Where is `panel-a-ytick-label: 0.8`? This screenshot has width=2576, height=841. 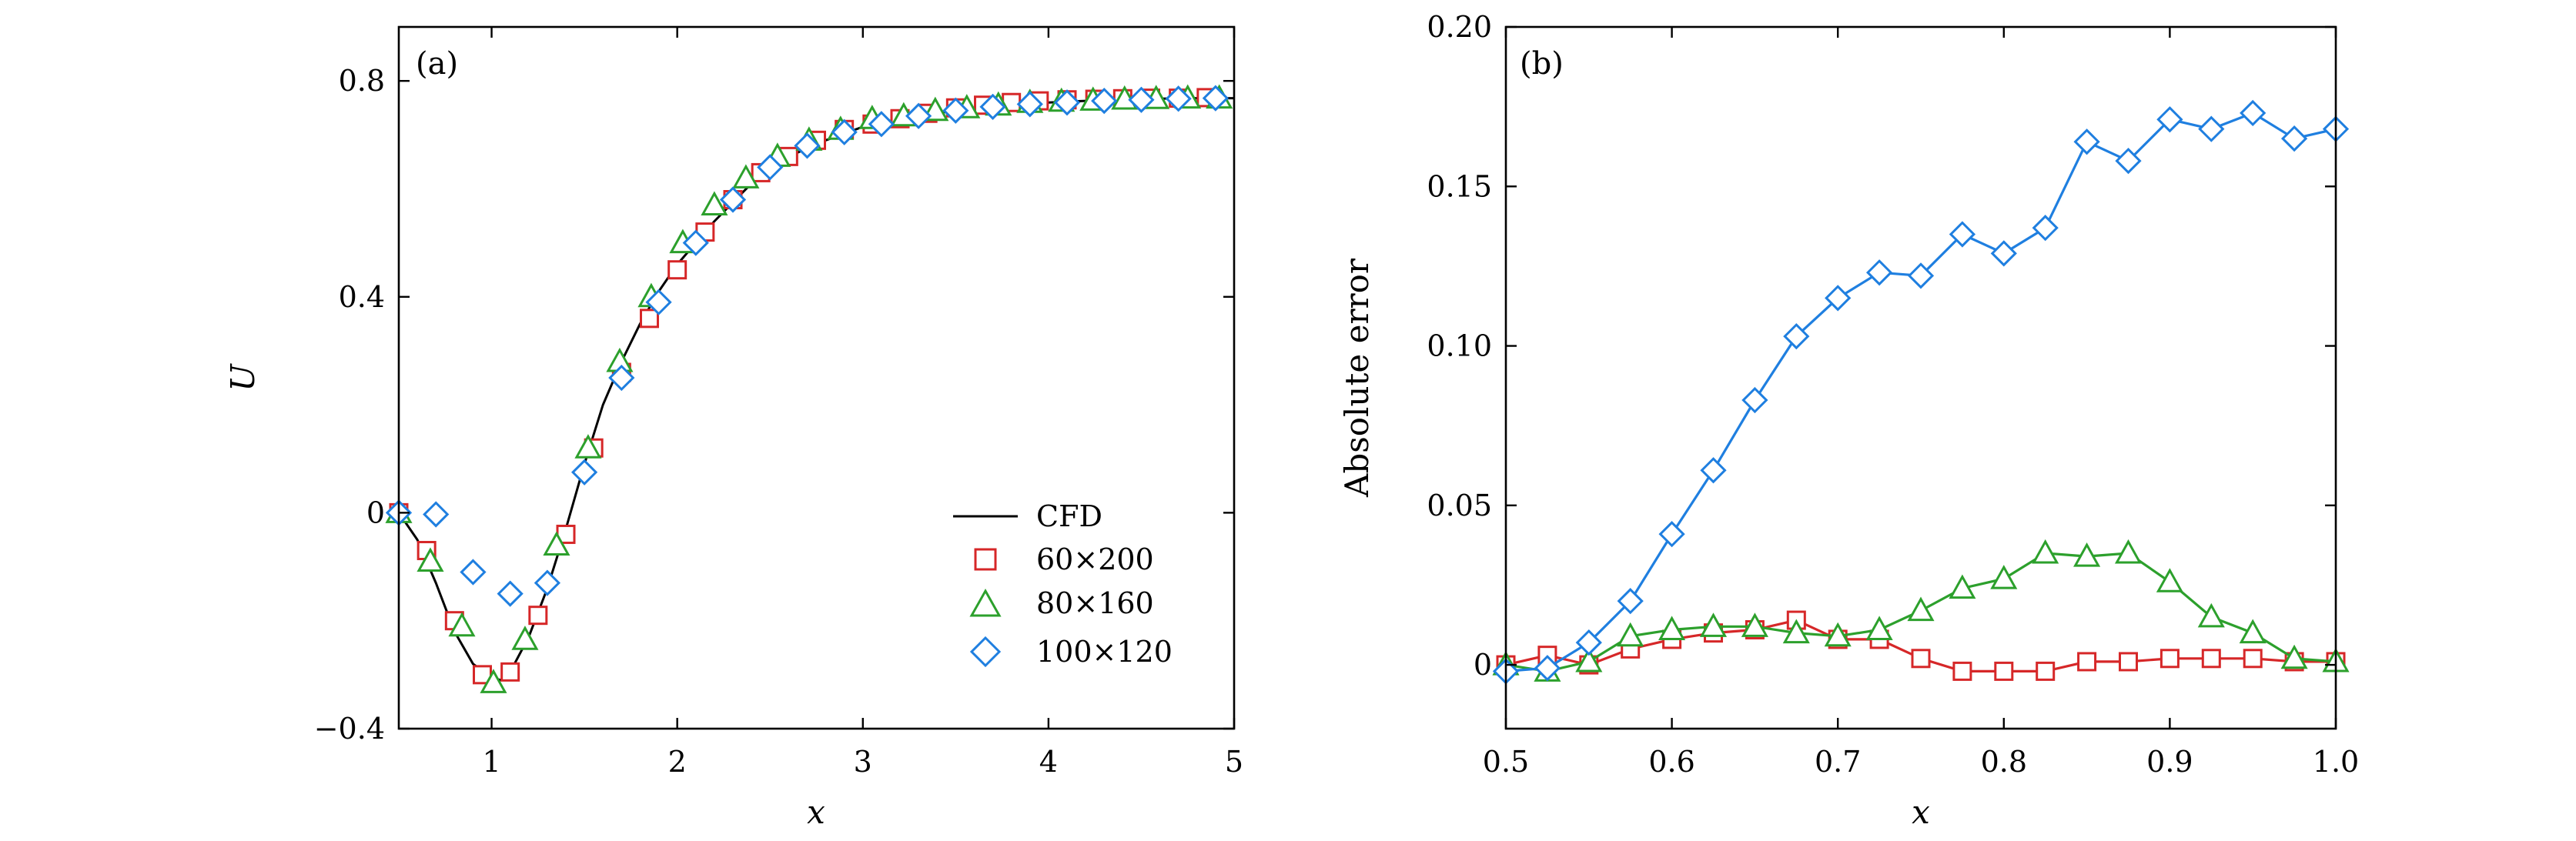
panel-a-ytick-label: 0.8 is located at coordinates (362, 81).